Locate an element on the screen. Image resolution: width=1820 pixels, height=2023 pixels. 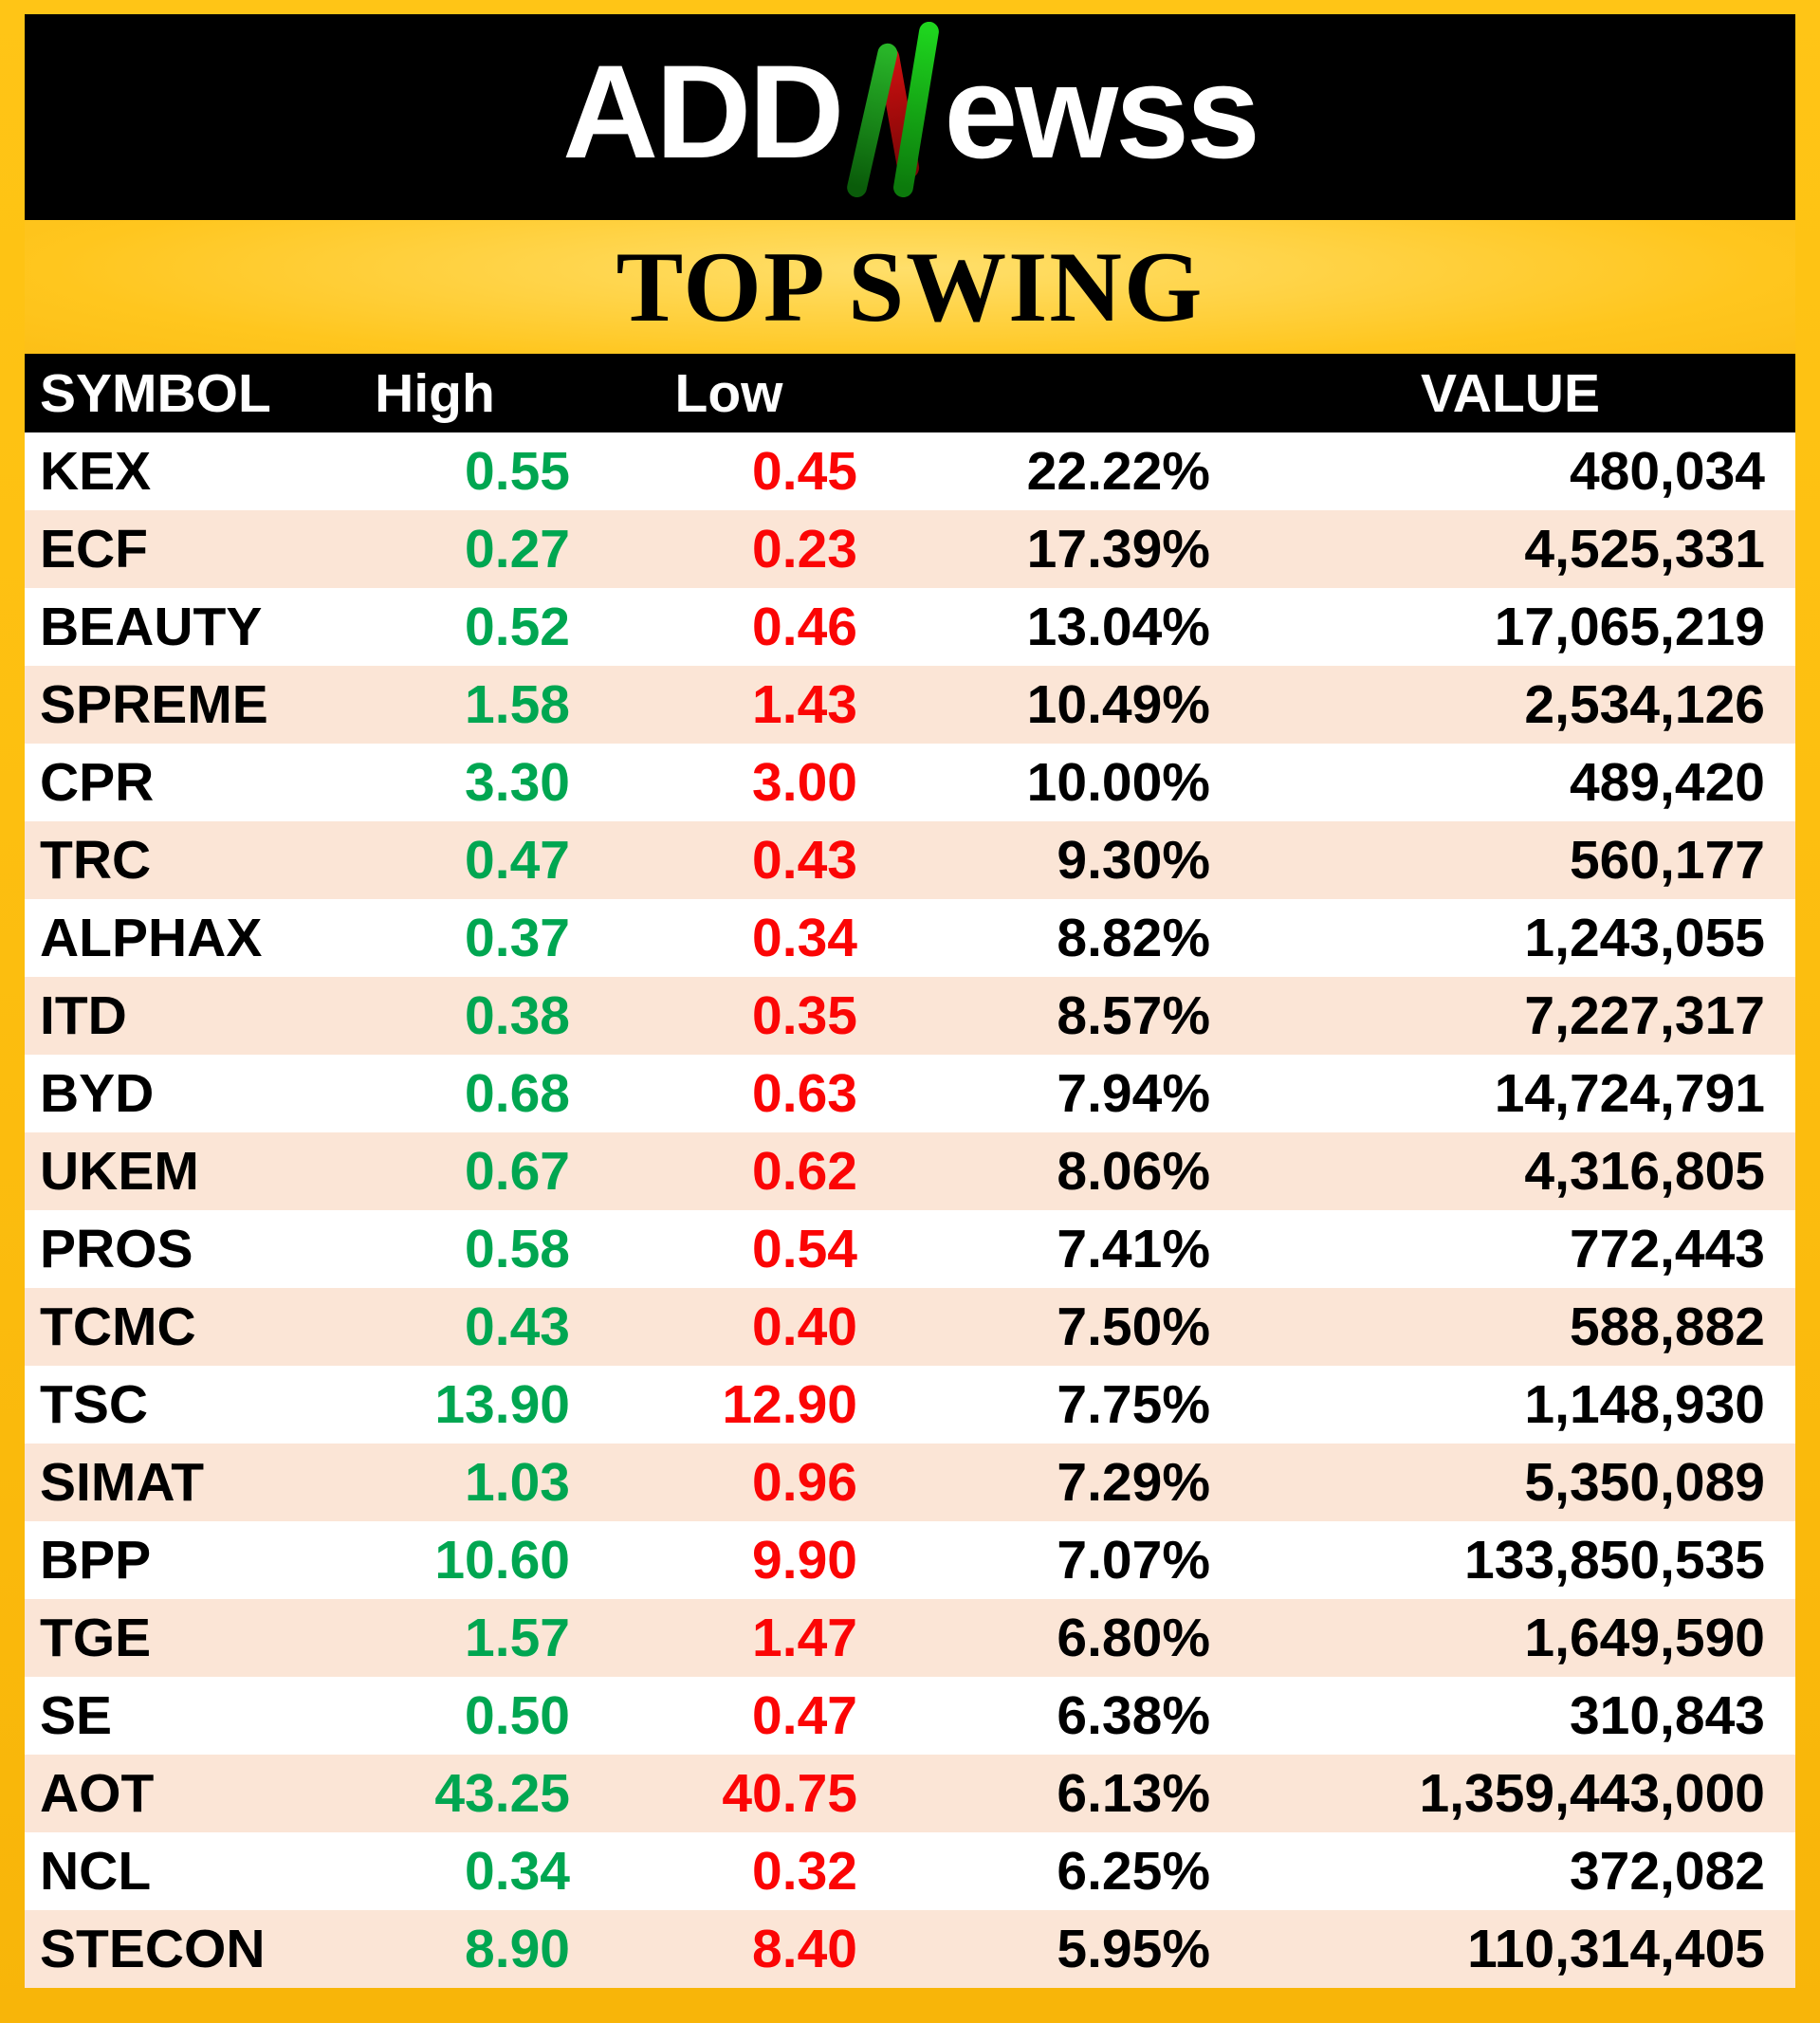
cell-high: 10.60 is located at coordinates (502, 1560).